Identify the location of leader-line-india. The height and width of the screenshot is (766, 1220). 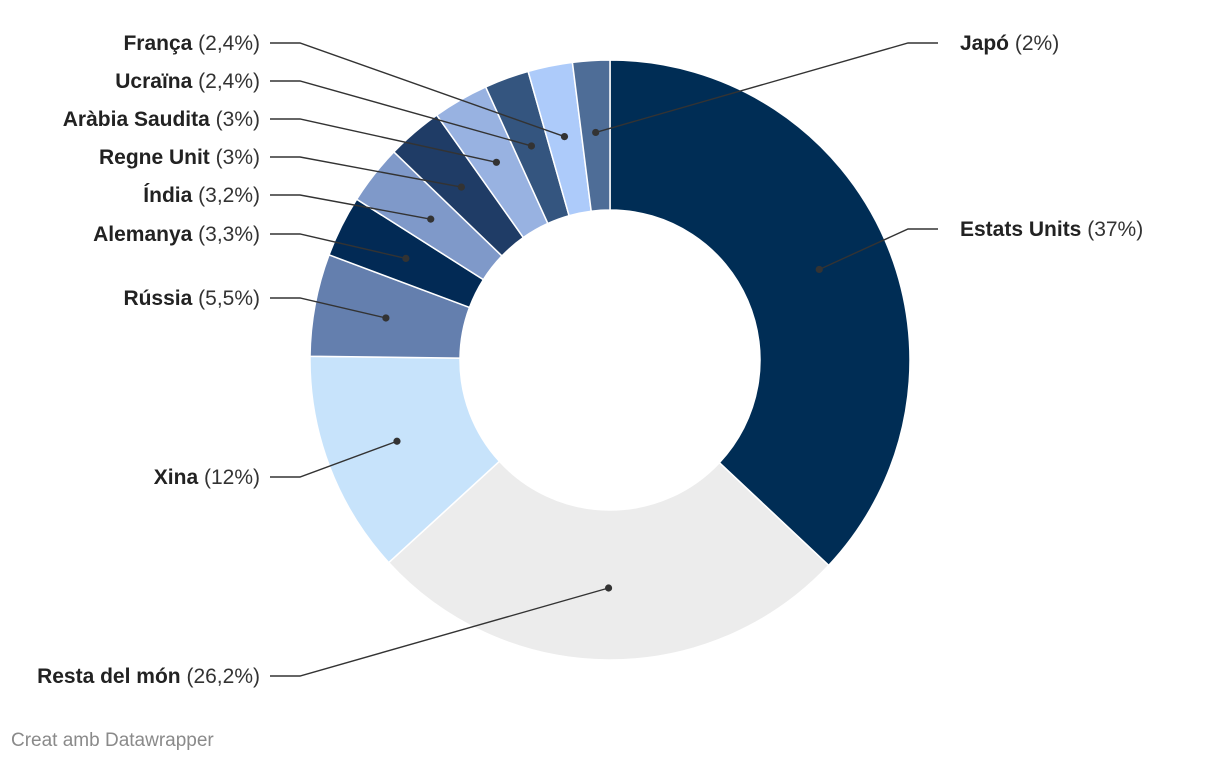
(350, 207).